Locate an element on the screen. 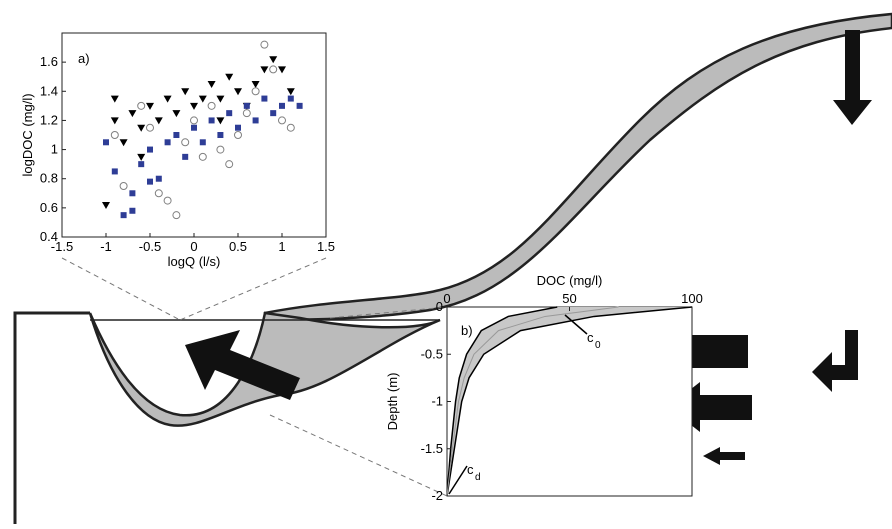 The height and width of the screenshot is (529, 892). x-tick-label: -1.5 is located at coordinates (62, 246).